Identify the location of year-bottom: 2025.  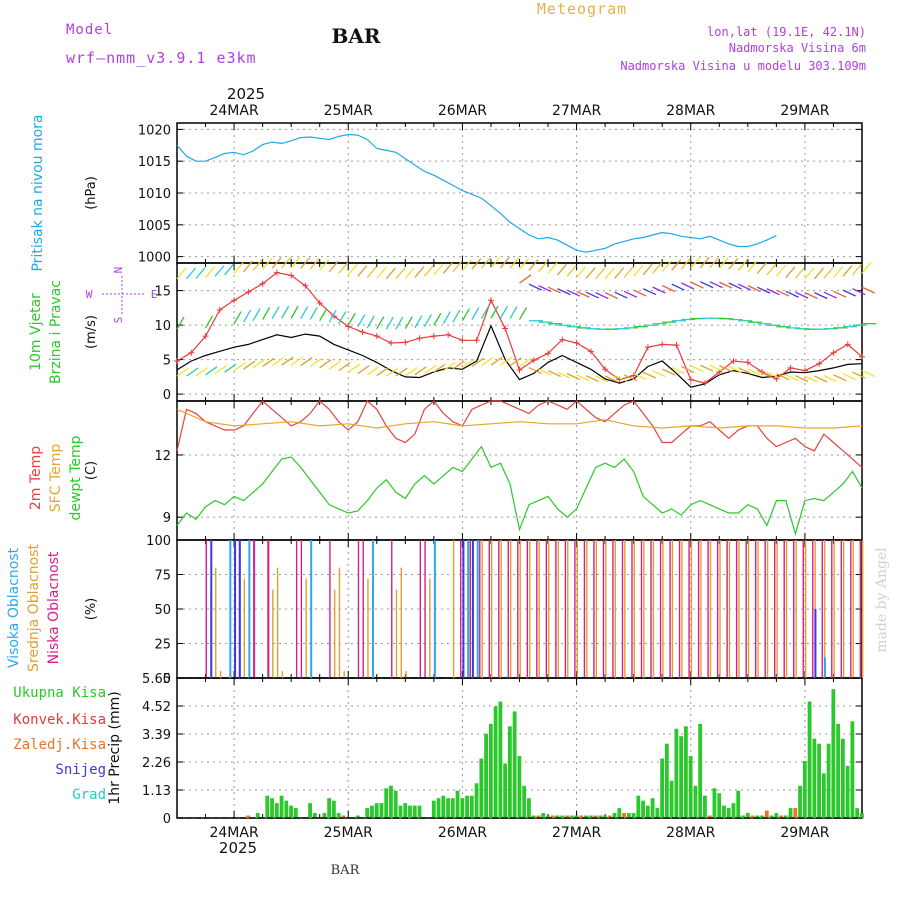
(238, 848).